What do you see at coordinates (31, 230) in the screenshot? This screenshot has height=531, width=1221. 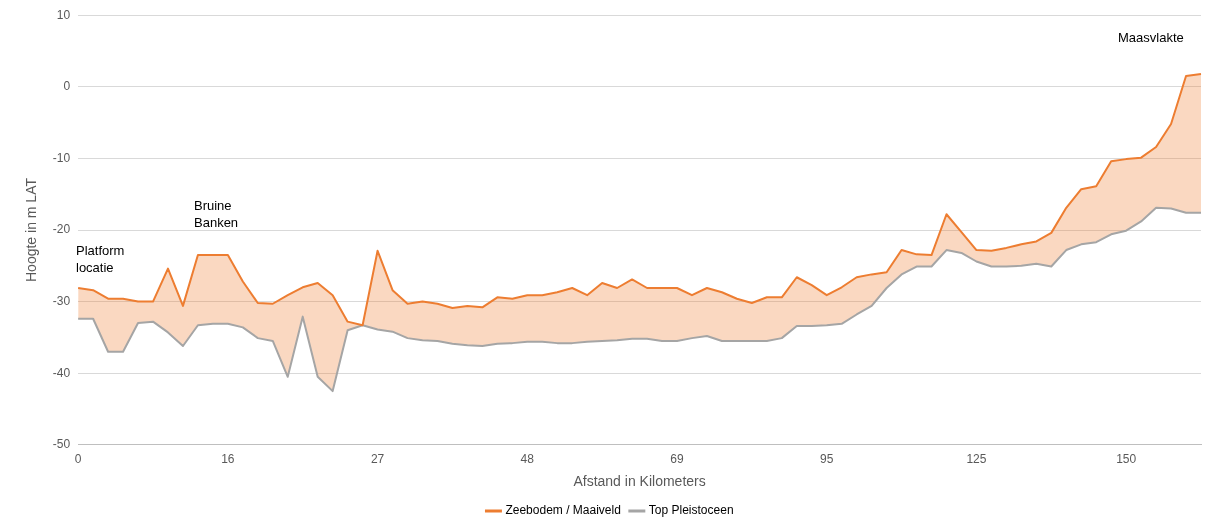 I see `y-axis-title: Hoogte in m LAT` at bounding box center [31, 230].